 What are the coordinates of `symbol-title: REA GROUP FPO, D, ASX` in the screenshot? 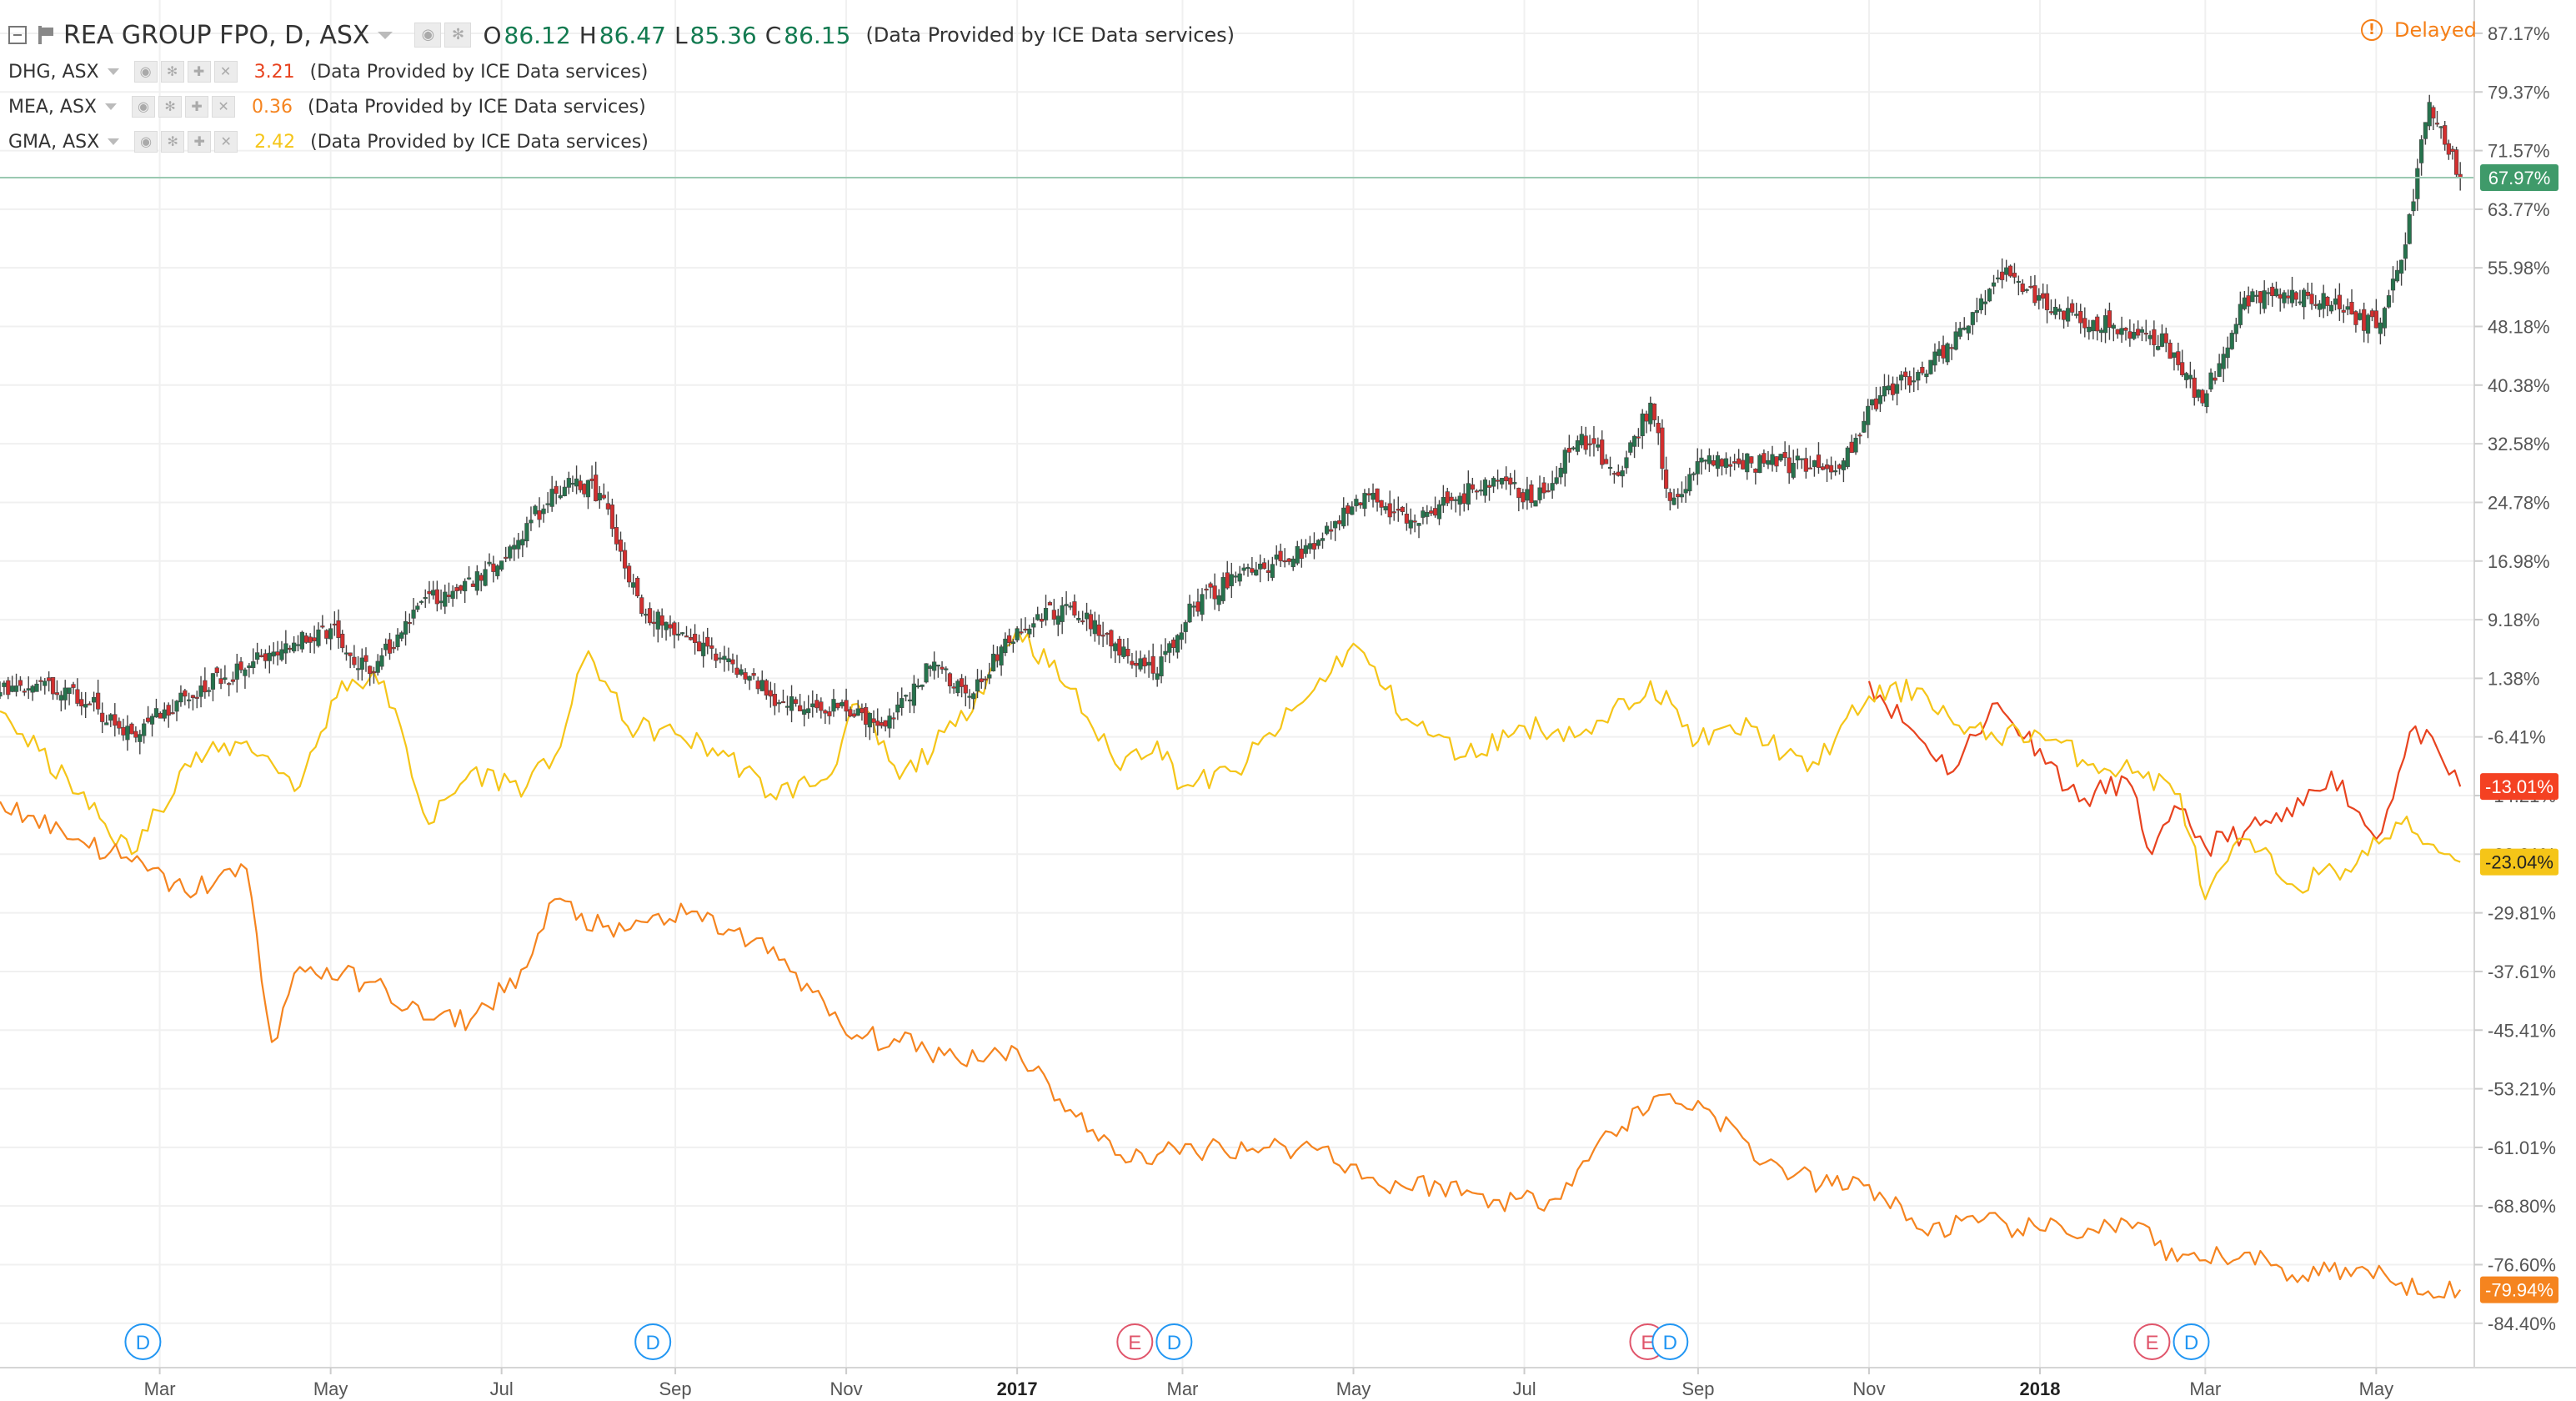 It's located at (216, 35).